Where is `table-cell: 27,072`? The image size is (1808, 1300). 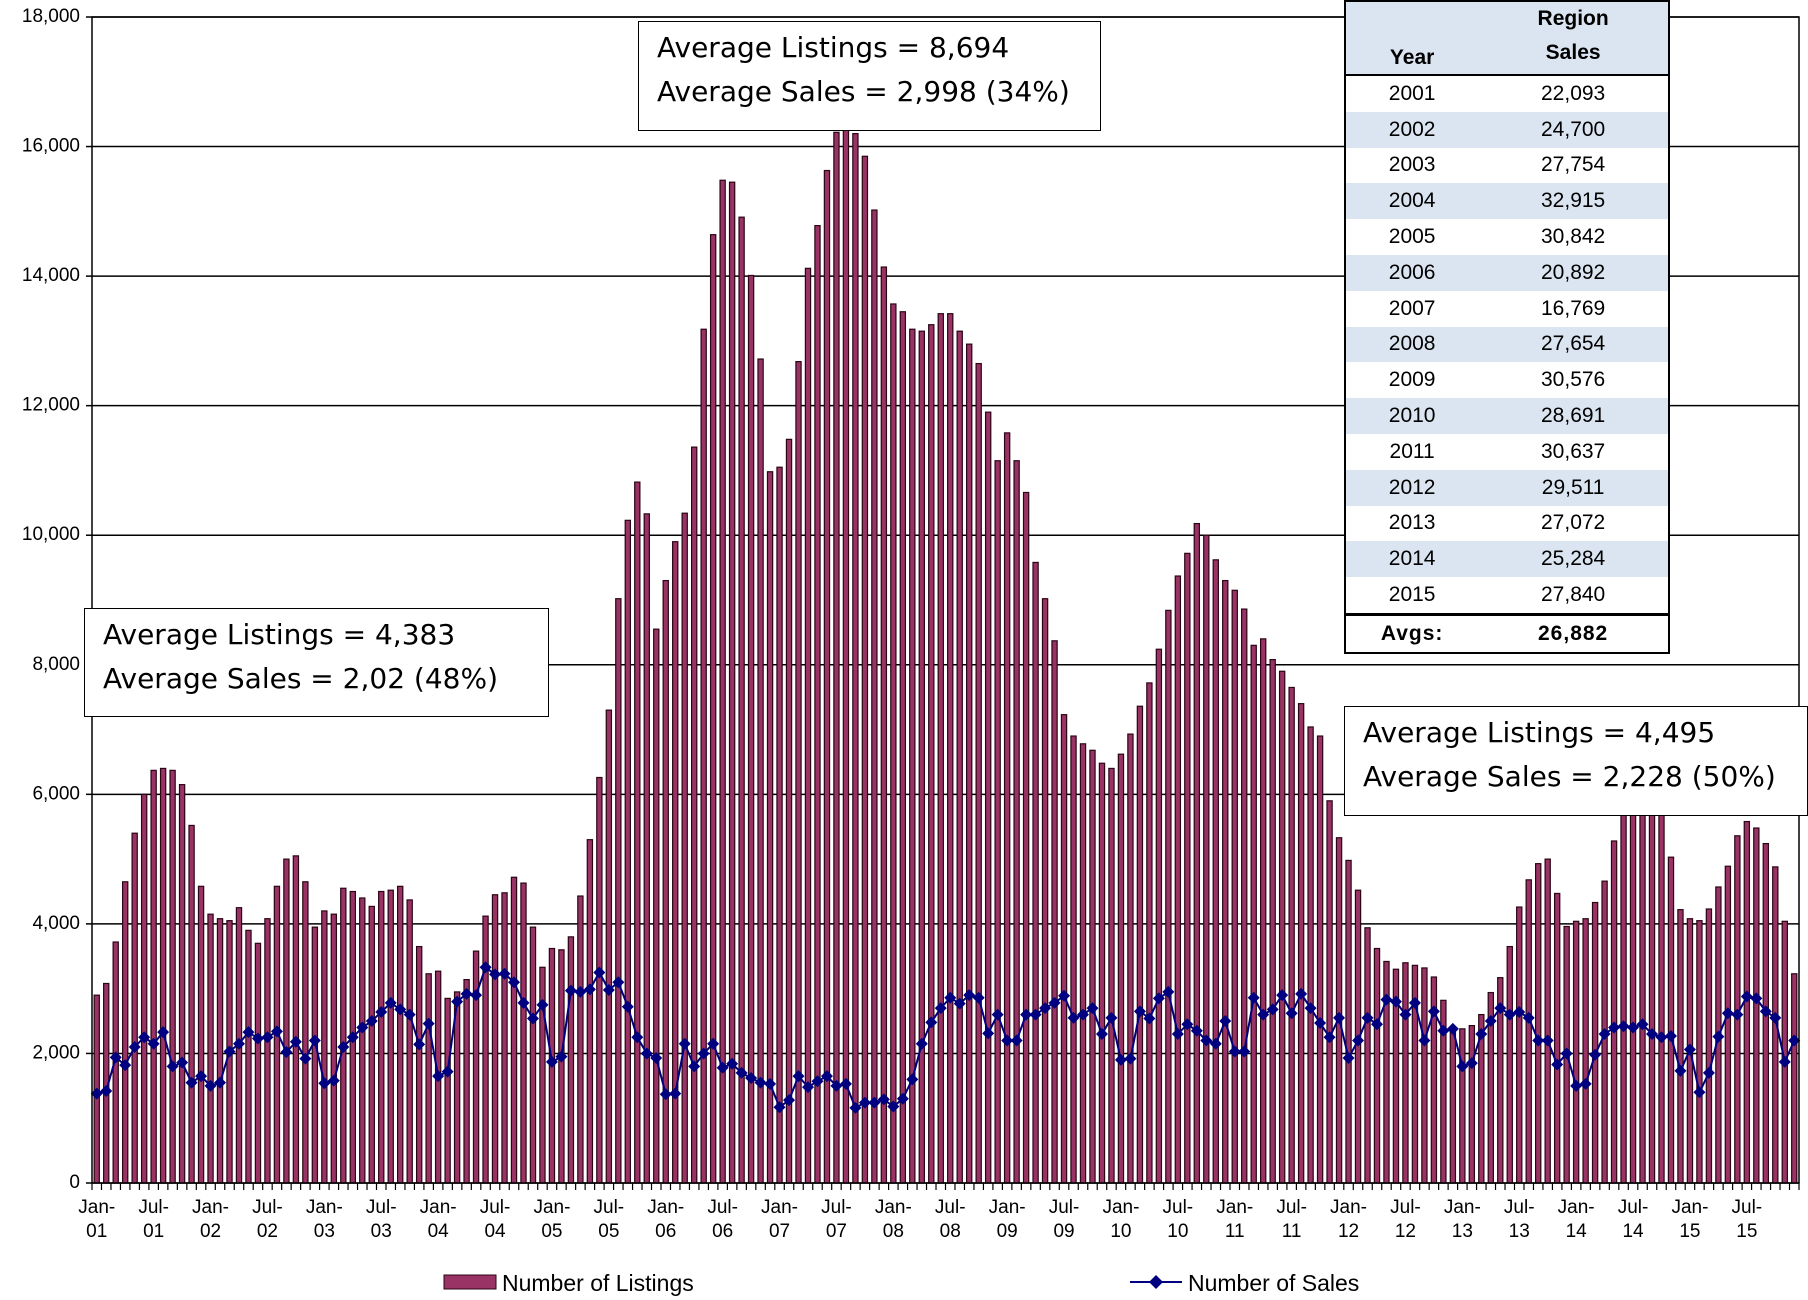
table-cell: 27,072 is located at coordinates (1573, 523).